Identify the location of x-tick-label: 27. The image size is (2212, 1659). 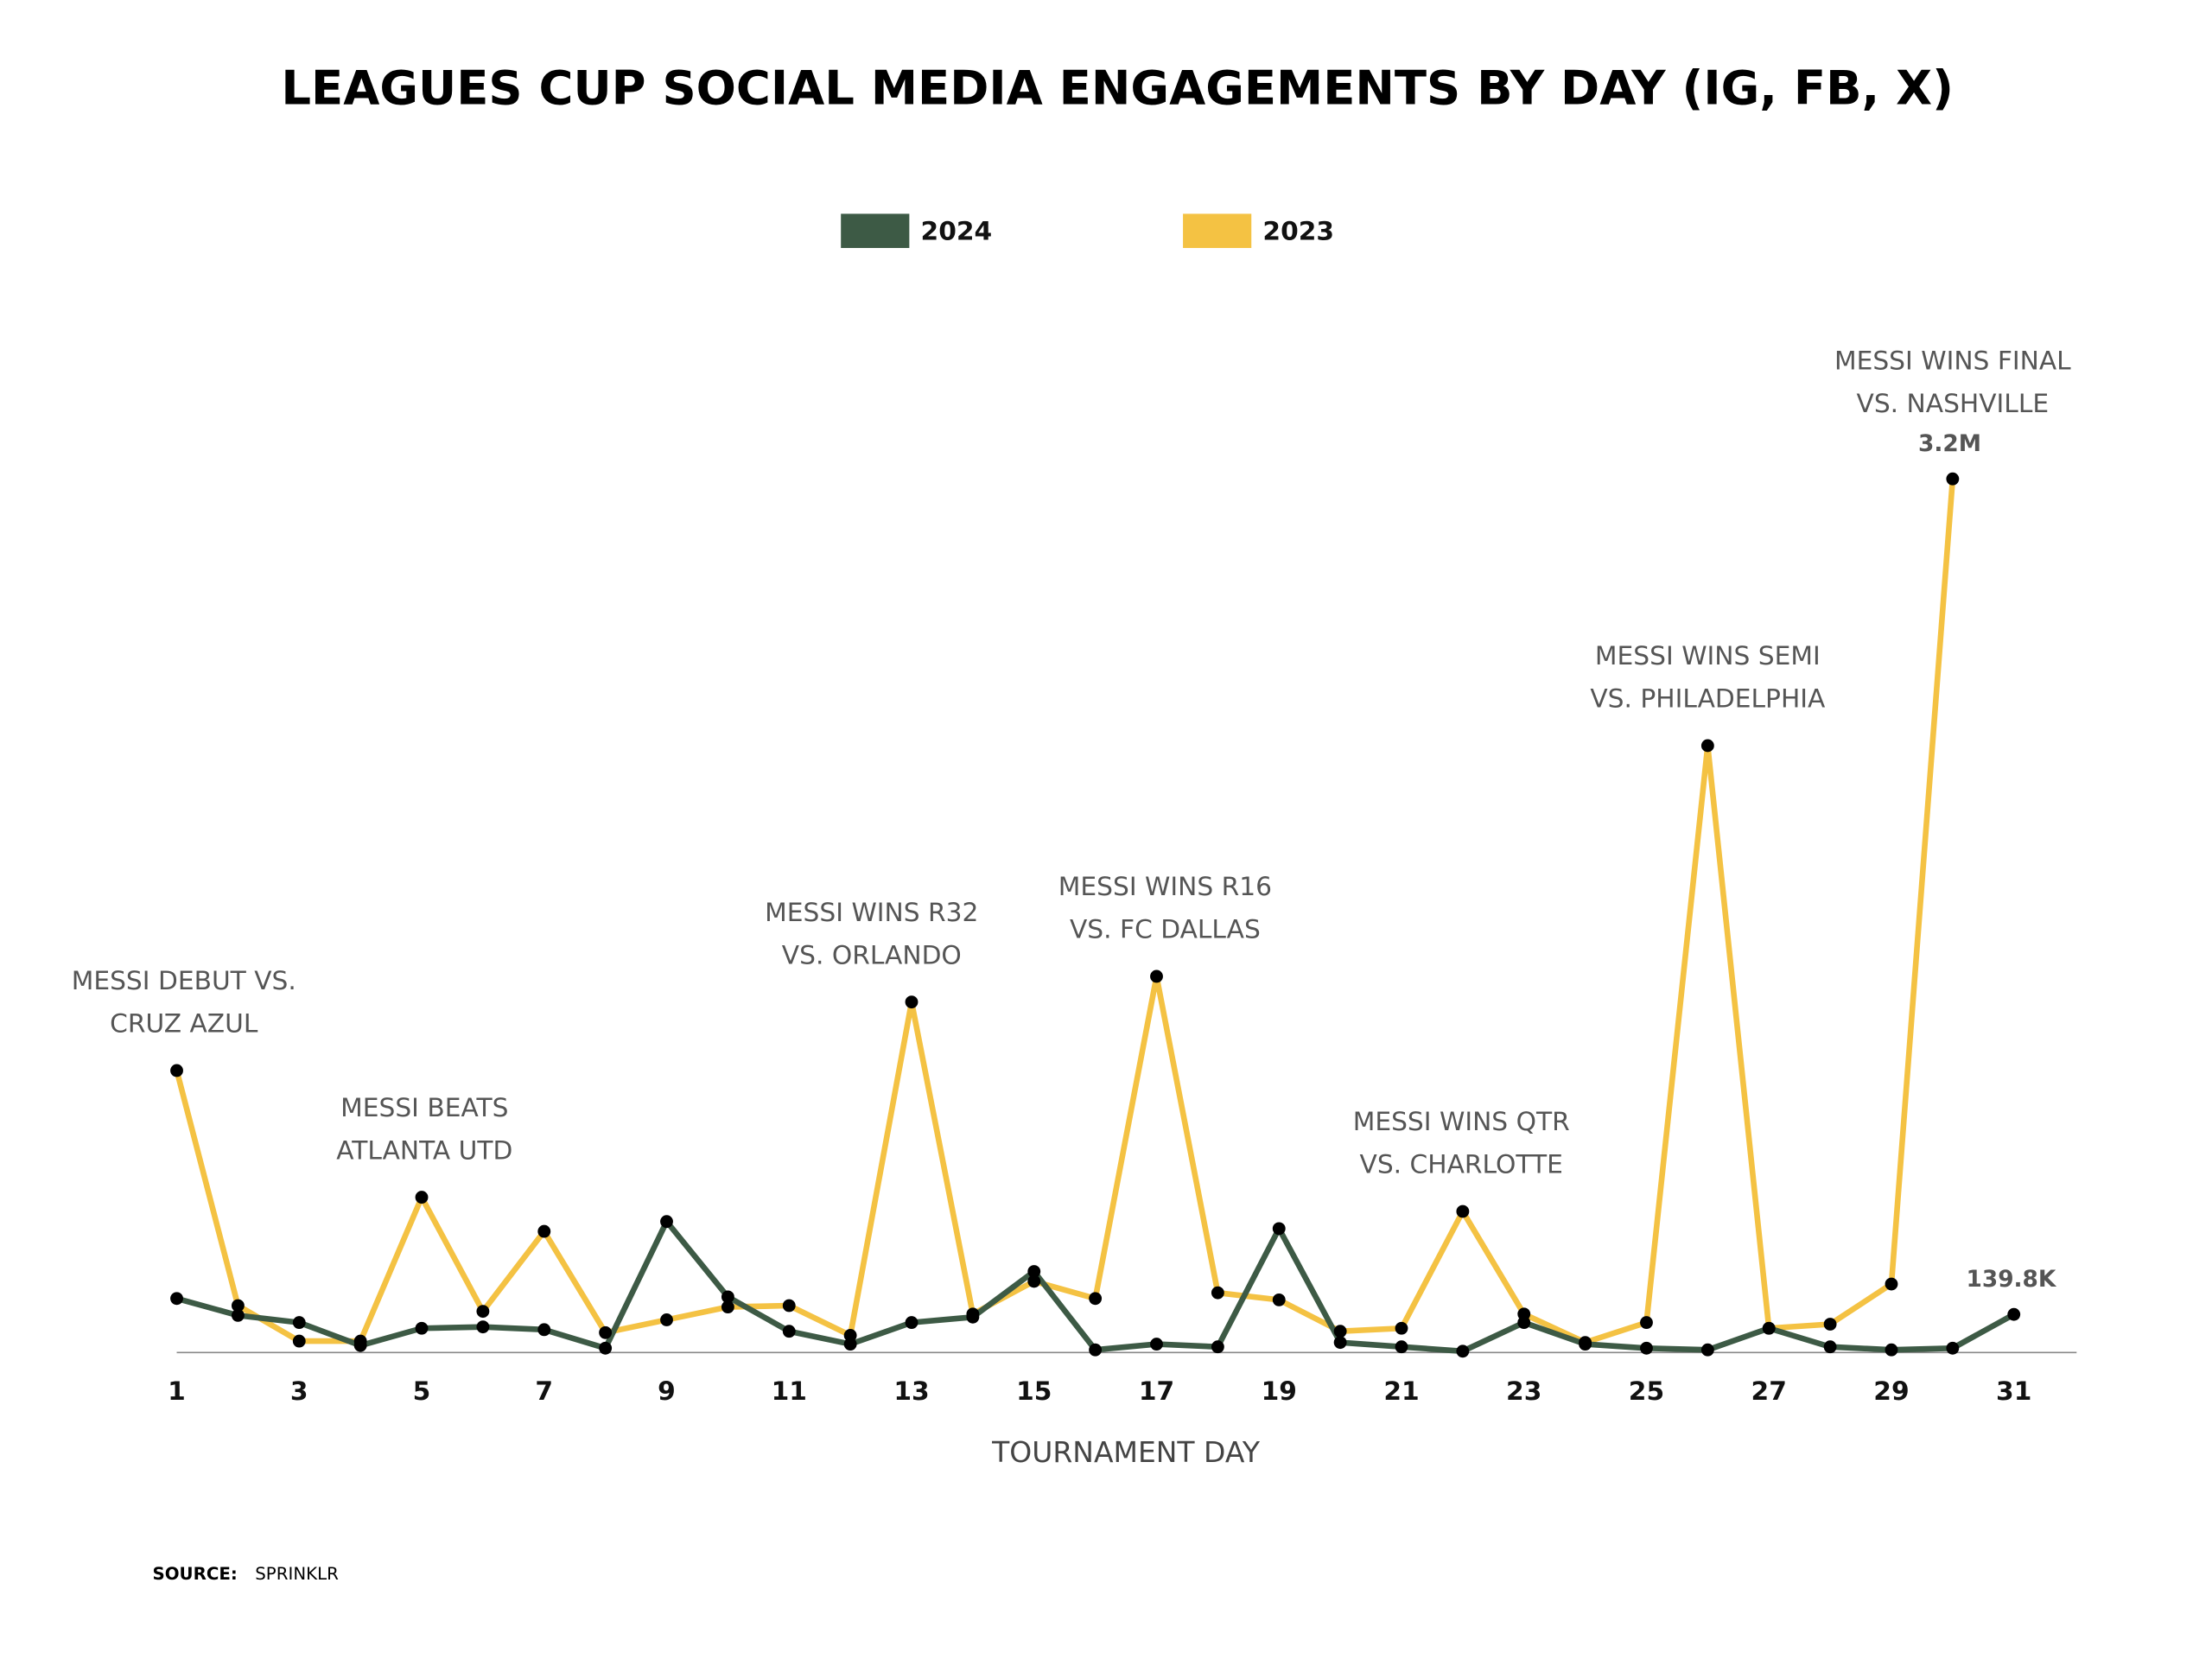
(1769, 1391).